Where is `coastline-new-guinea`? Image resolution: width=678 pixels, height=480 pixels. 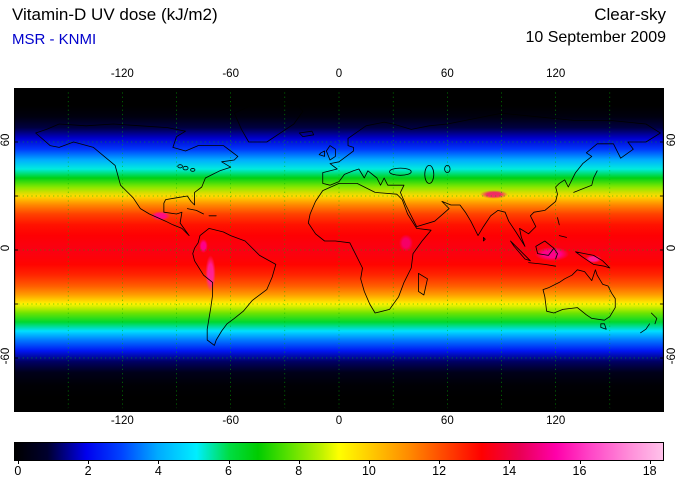
coastline-new-guinea is located at coordinates (593, 260).